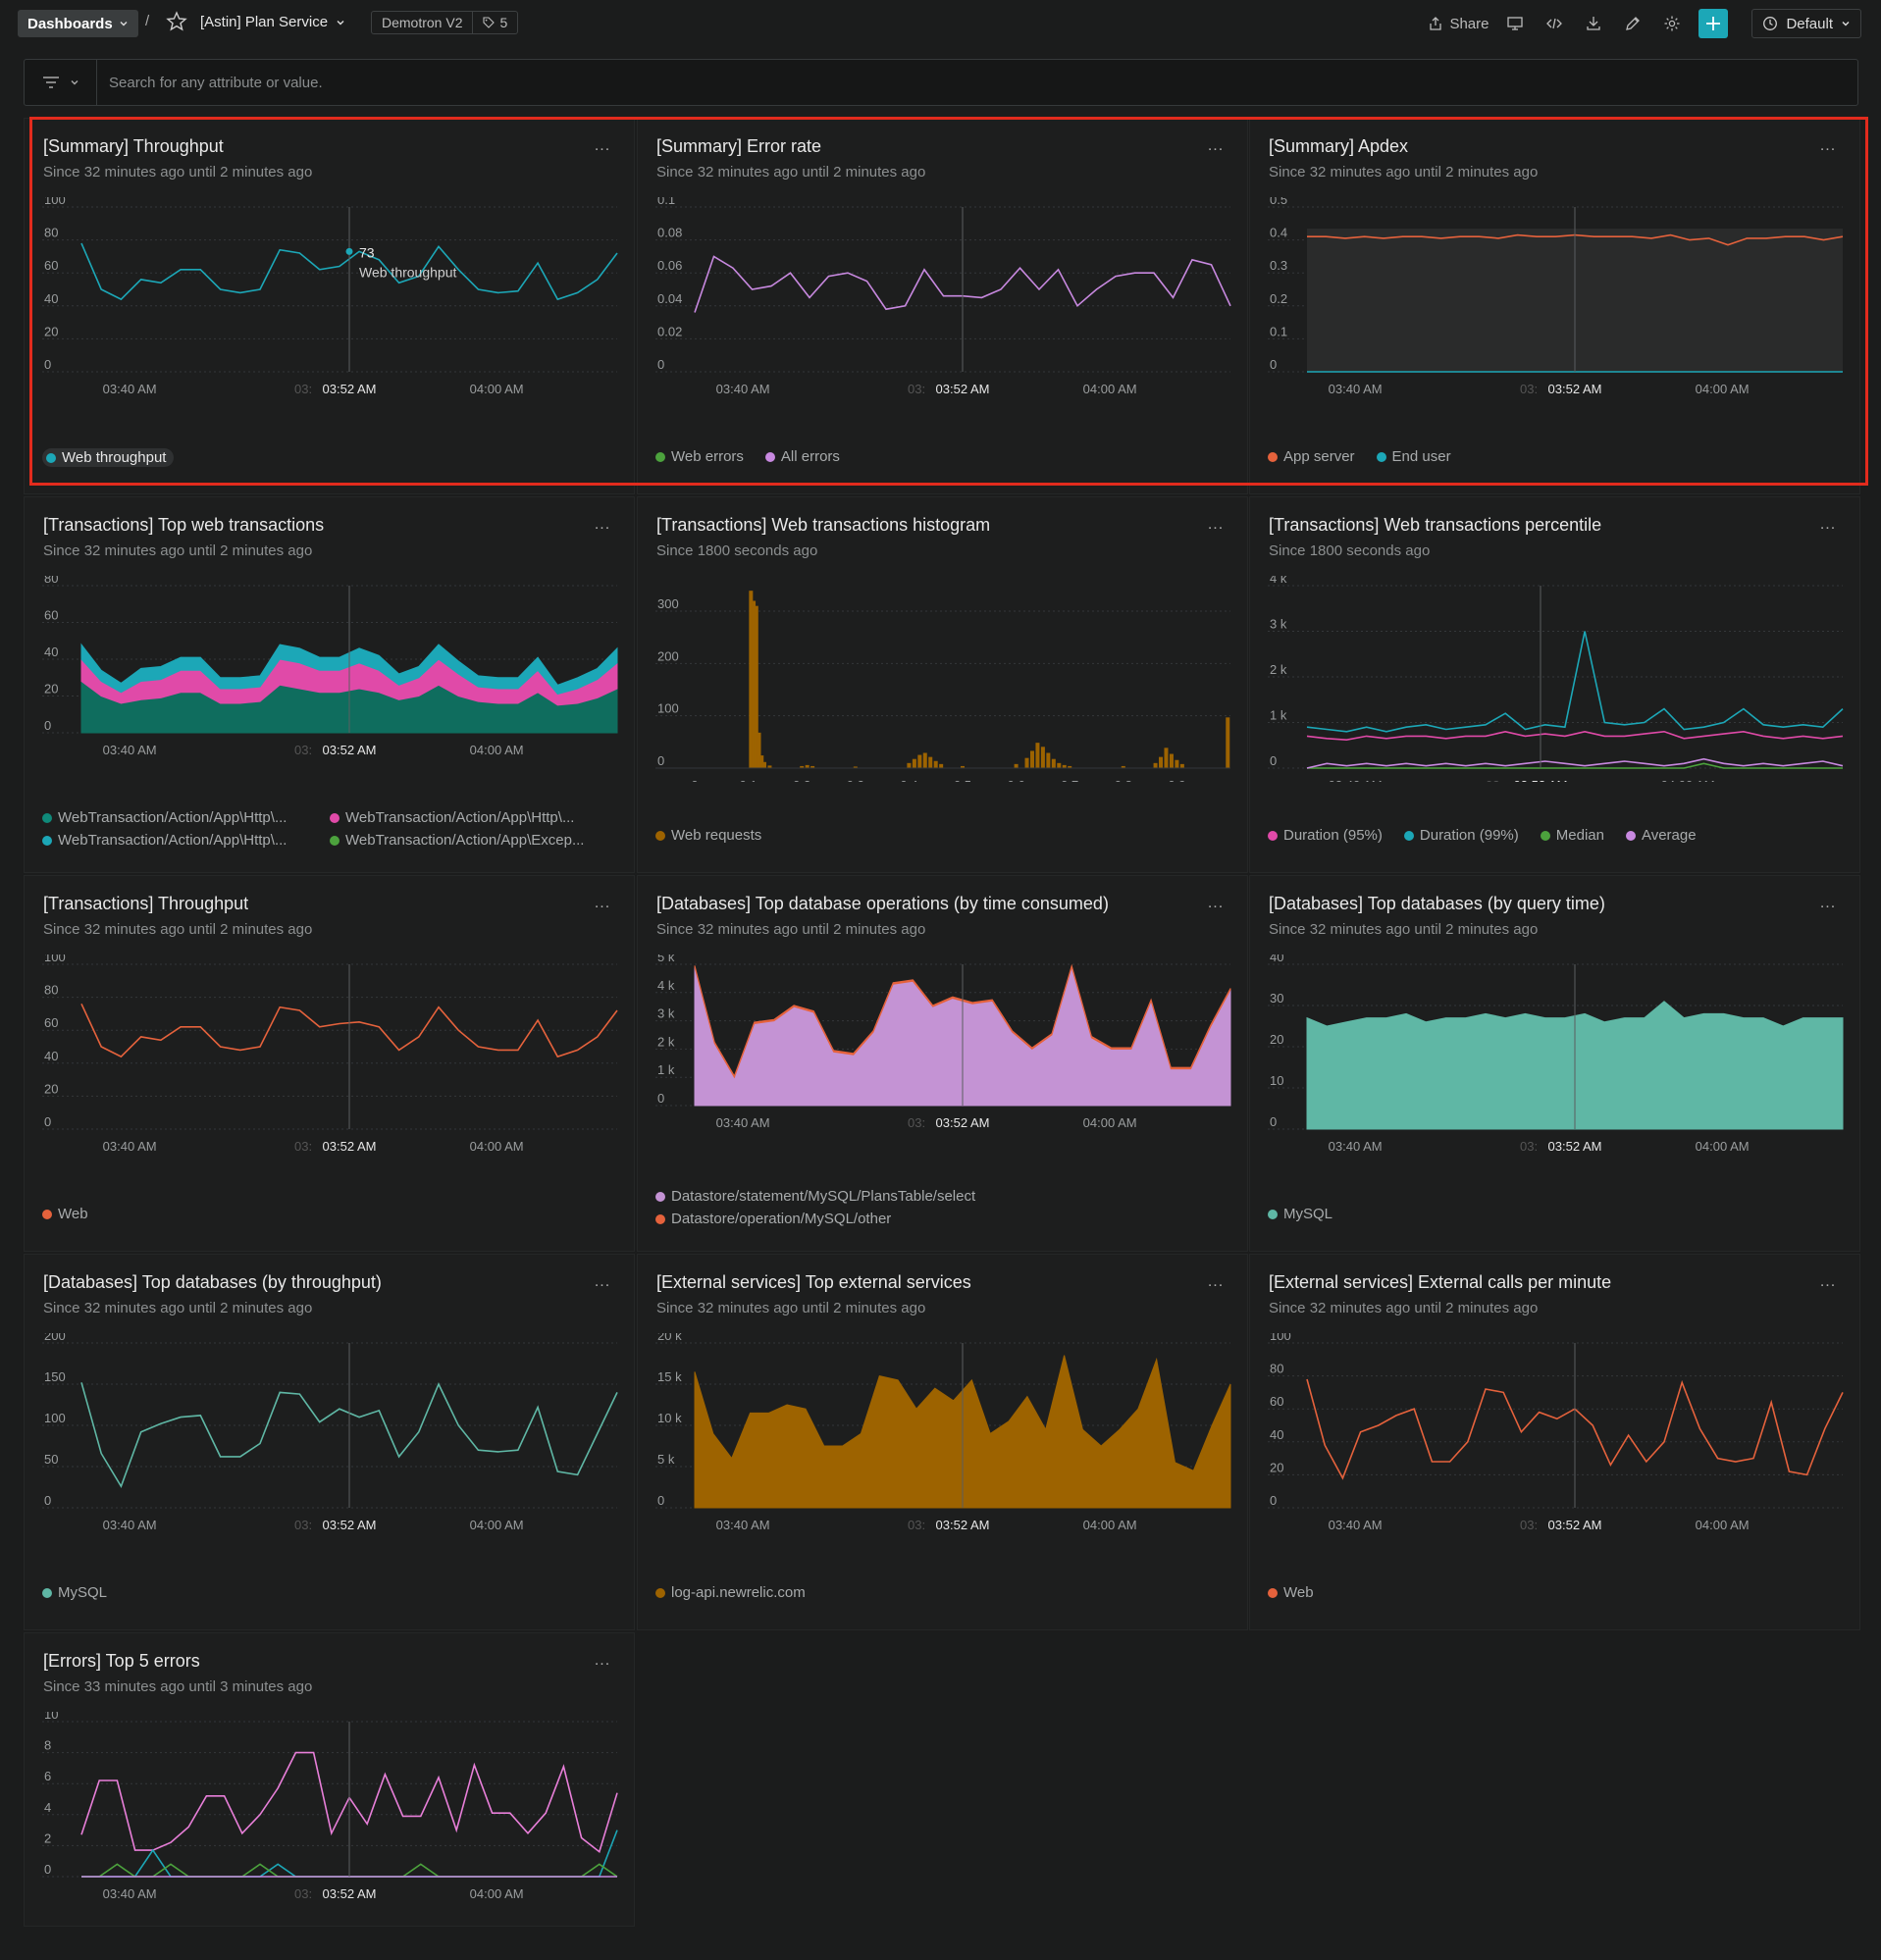 Image resolution: width=1881 pixels, height=1960 pixels. I want to click on chart-area: 80 60 40 20 0 03:40 AM 03: 03:52 AM 04:00 AM, so click(330, 679).